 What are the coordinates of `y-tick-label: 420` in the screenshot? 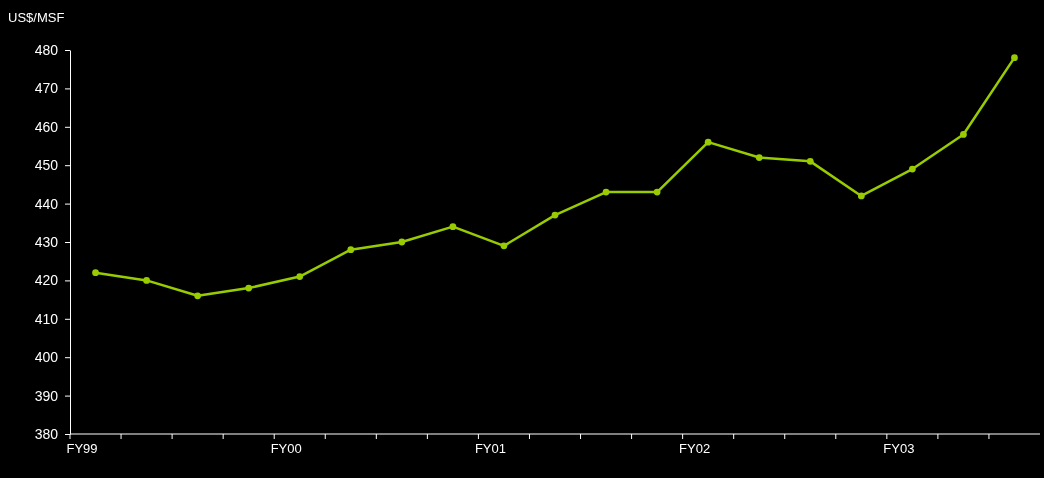 It's located at (46, 280).